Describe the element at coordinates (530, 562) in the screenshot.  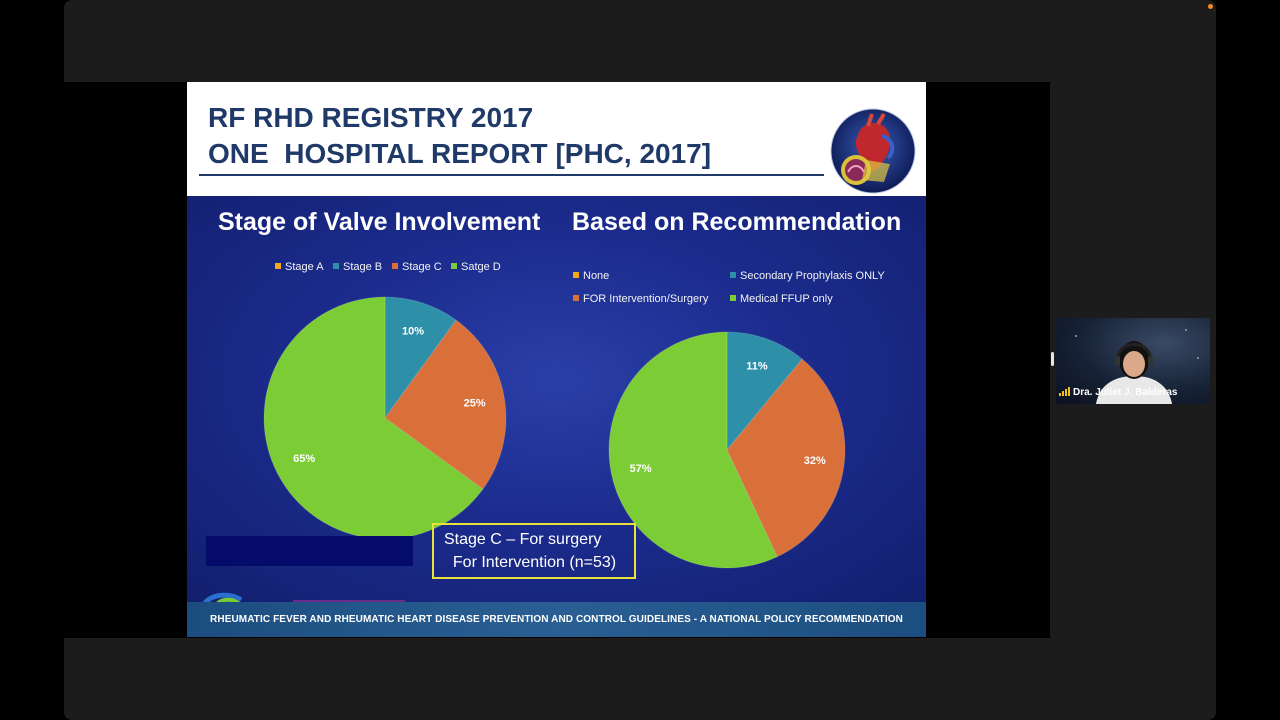
I see `callout-line2: For Intervention (n=53)` at that location.